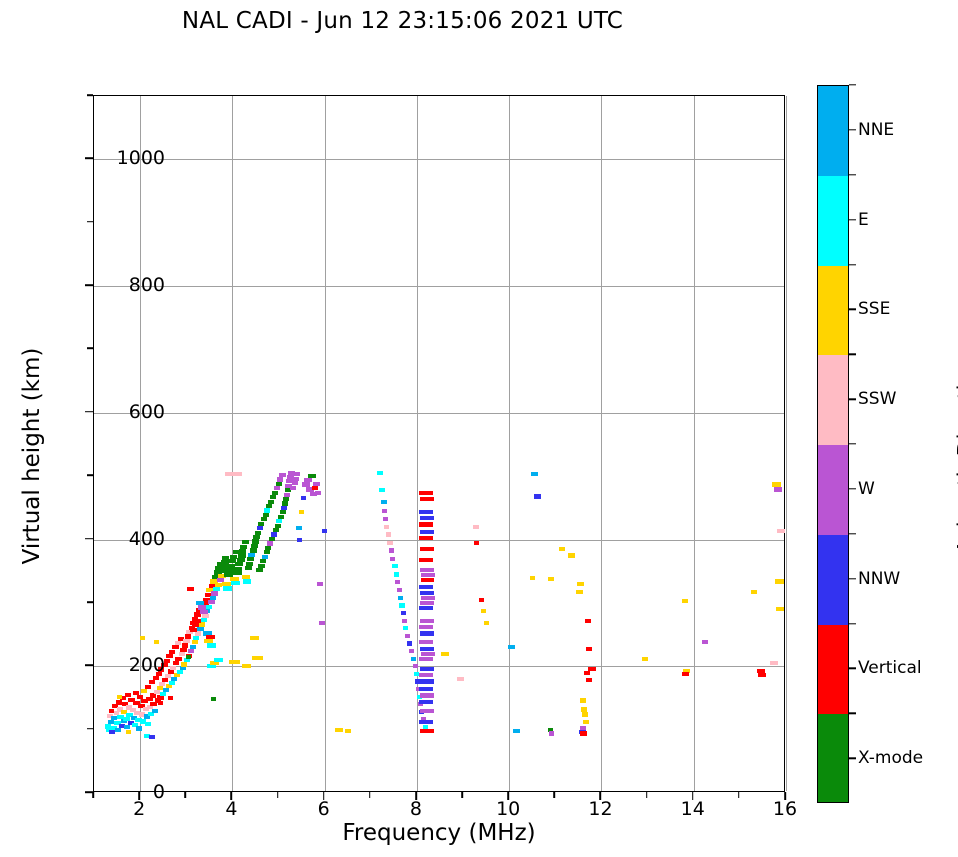  Describe the element at coordinates (600, 809) in the screenshot. I see `x-tick-label: 12` at that location.